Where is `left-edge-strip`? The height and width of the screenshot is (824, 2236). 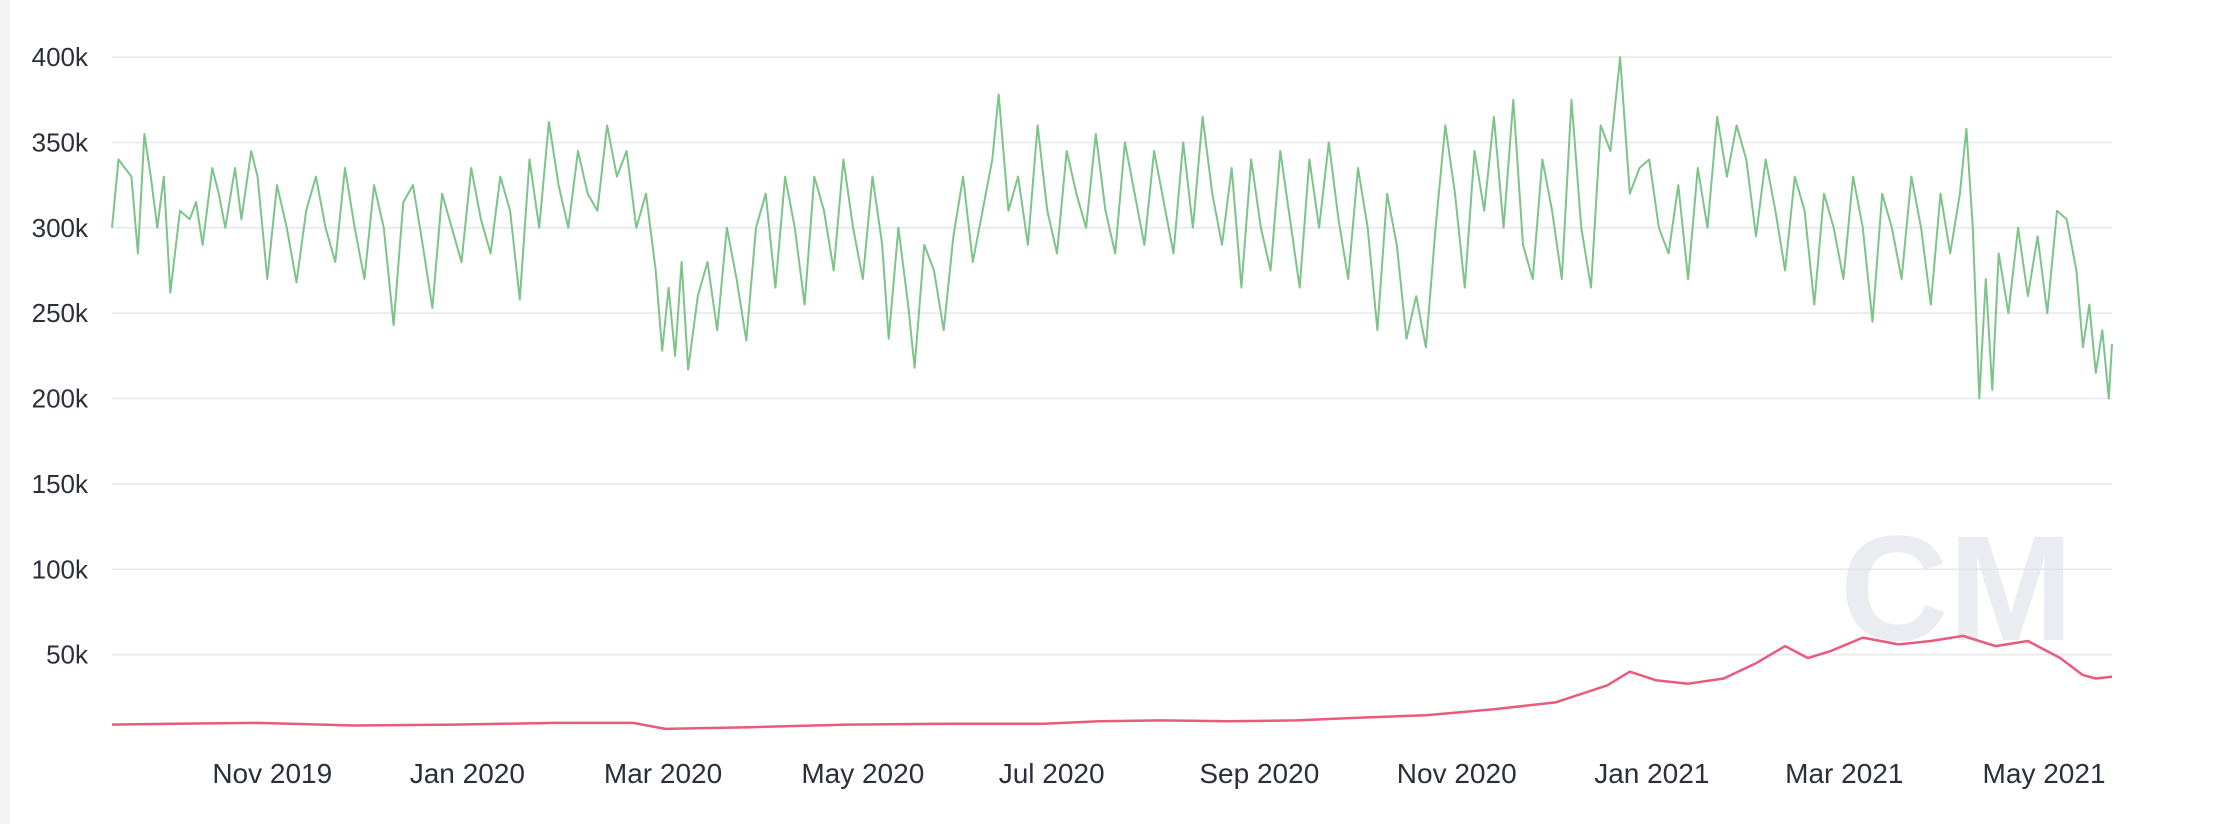 left-edge-strip is located at coordinates (5, 412).